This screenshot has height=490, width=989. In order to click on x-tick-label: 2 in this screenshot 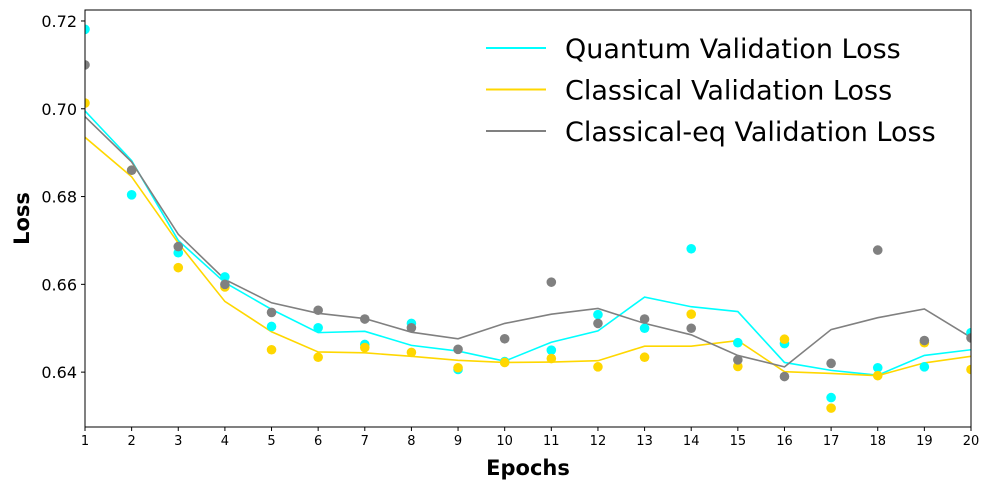, I will do `click(131, 441)`.